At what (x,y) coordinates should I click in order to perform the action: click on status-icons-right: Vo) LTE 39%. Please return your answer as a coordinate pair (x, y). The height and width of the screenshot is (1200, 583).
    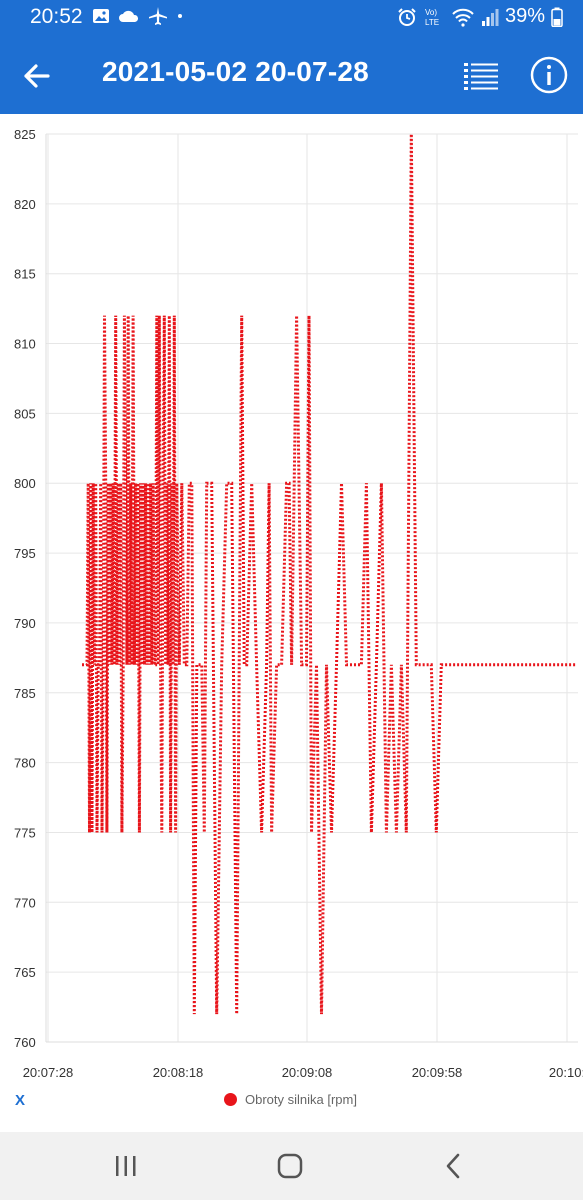
    Looking at the image, I should click on (480, 16).